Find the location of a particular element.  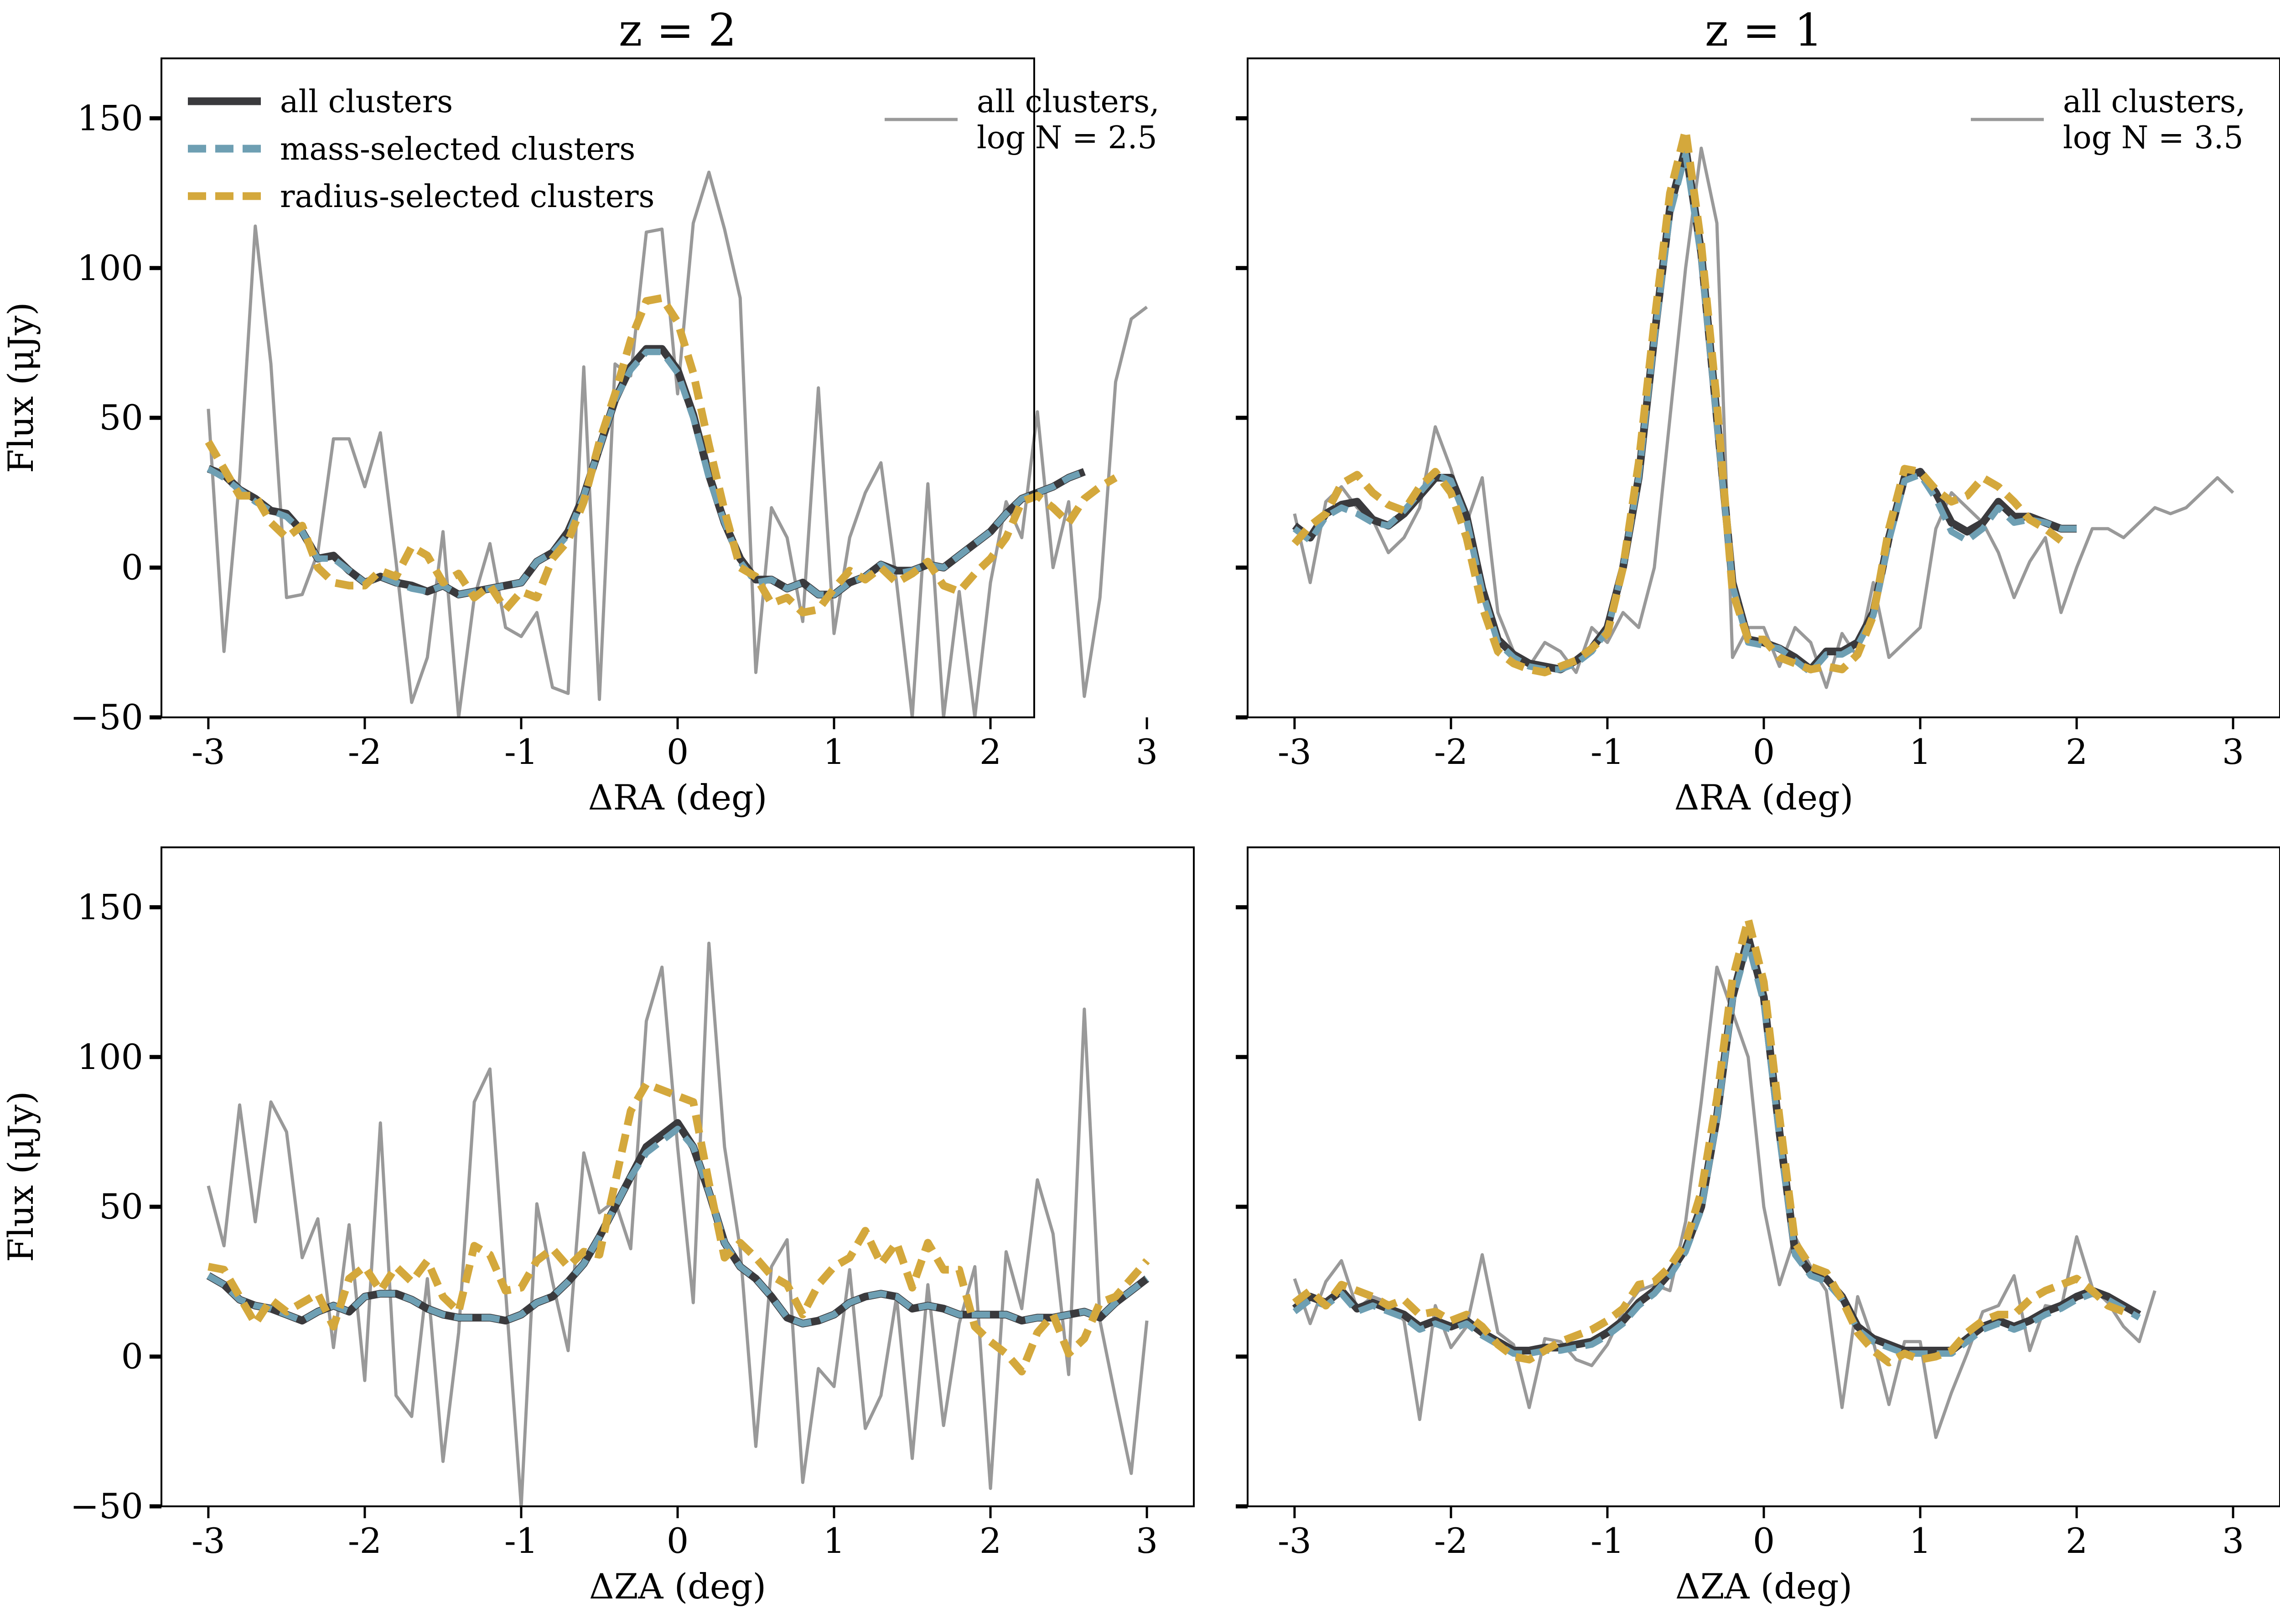

legend-label-noisy-line2: log N = 2.5 is located at coordinates (1067, 138).